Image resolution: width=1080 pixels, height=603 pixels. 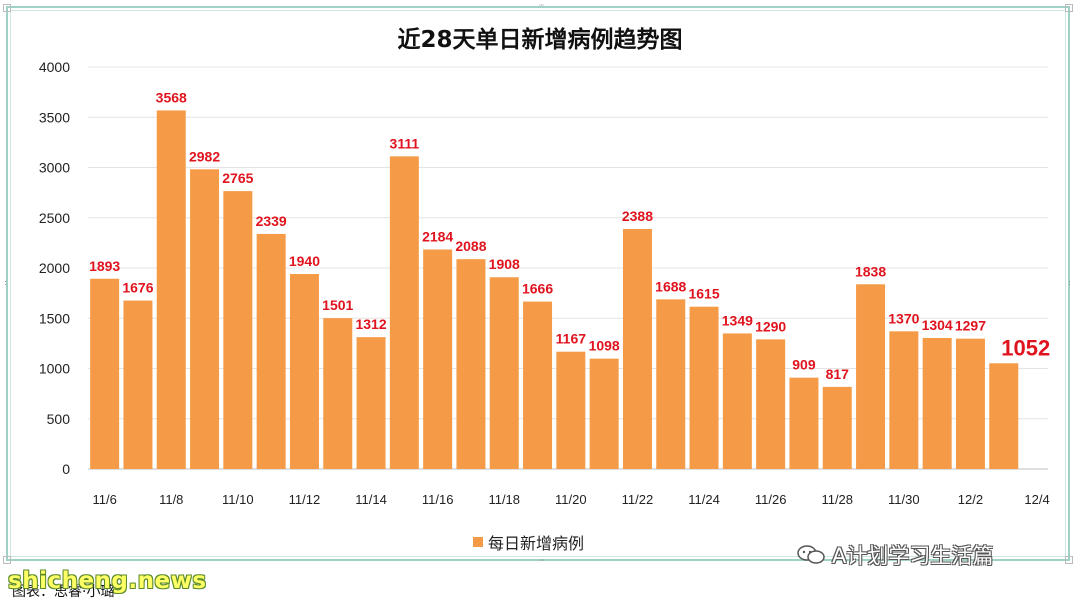 I want to click on resize-handle-bottom-left, so click(x=7, y=560).